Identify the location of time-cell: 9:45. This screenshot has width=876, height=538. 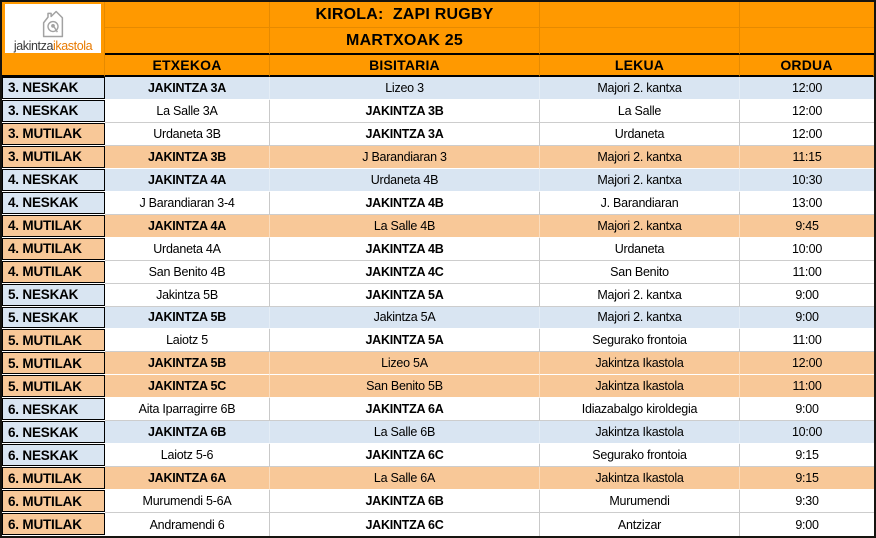
(807, 226).